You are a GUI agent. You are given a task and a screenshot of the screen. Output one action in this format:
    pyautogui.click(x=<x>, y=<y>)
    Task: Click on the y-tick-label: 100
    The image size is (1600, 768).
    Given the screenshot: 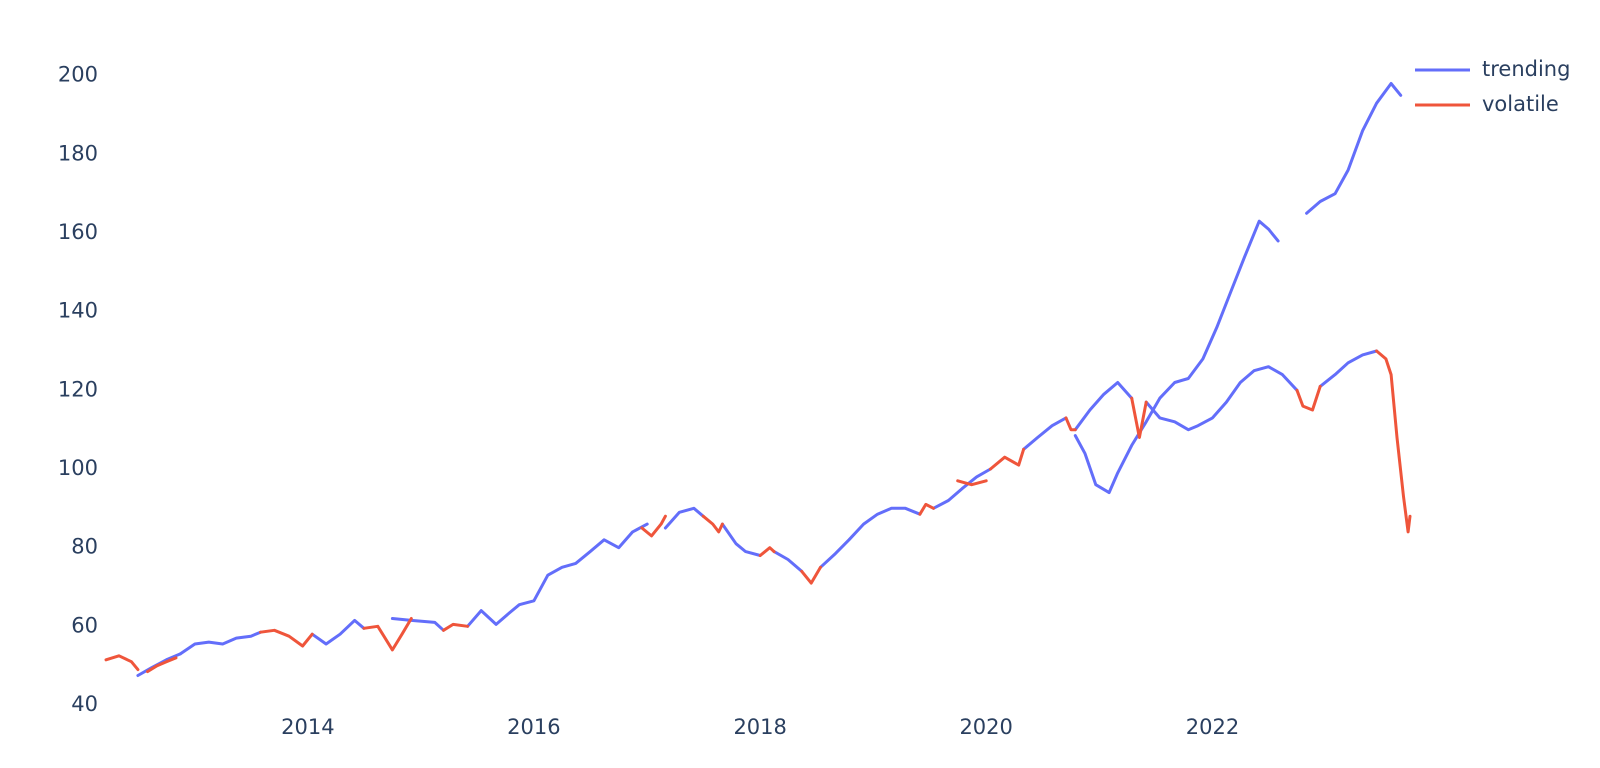 What is the action you would take?
    pyautogui.click(x=78, y=468)
    